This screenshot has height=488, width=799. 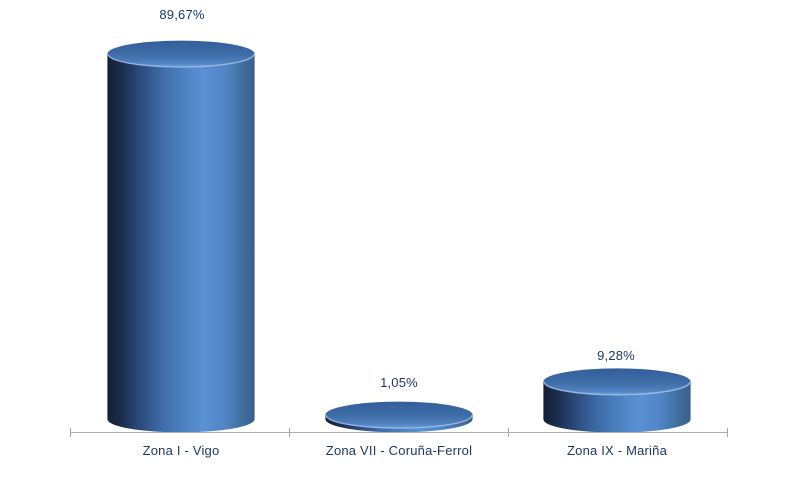 I want to click on data-label: 9,28%, so click(x=616, y=355).